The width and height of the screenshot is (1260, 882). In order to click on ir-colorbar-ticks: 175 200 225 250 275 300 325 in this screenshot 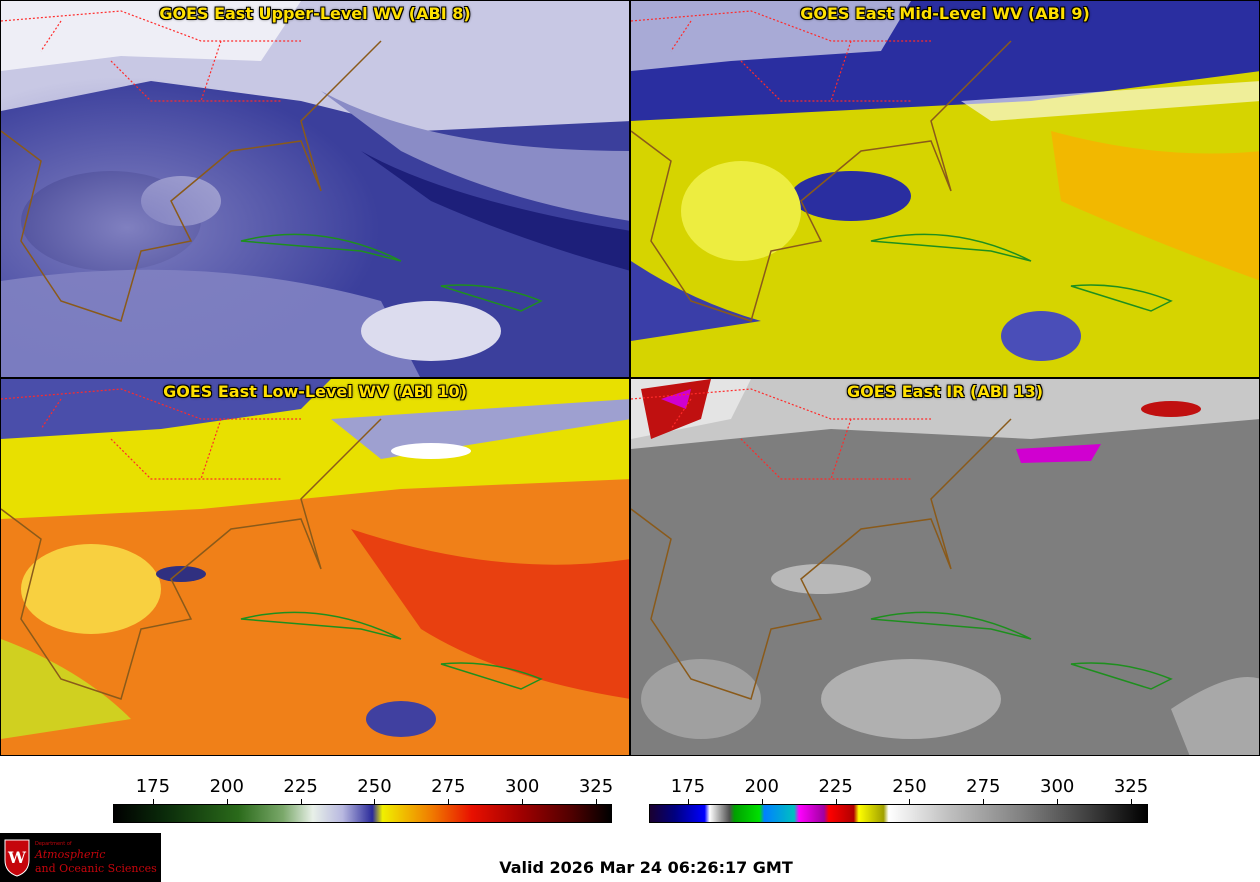, I will do `click(899, 790)`.